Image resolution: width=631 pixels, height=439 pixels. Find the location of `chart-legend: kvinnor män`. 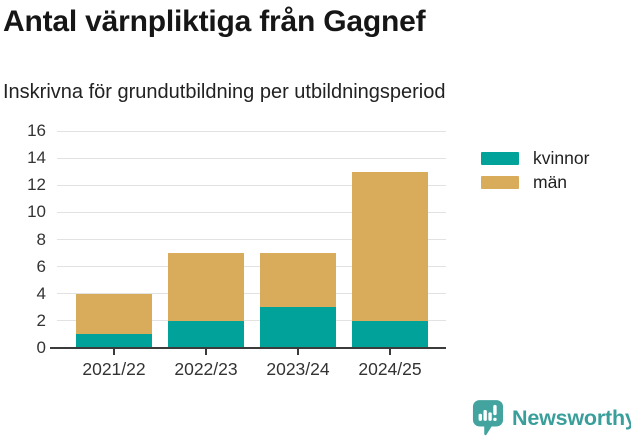

chart-legend: kvinnor män is located at coordinates (535, 172).